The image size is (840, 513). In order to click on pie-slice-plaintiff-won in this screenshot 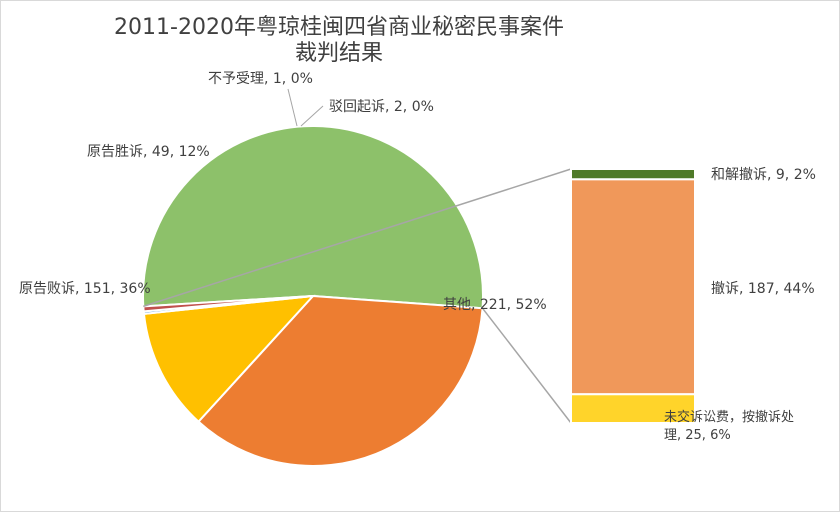, I will do `click(229, 359)`.